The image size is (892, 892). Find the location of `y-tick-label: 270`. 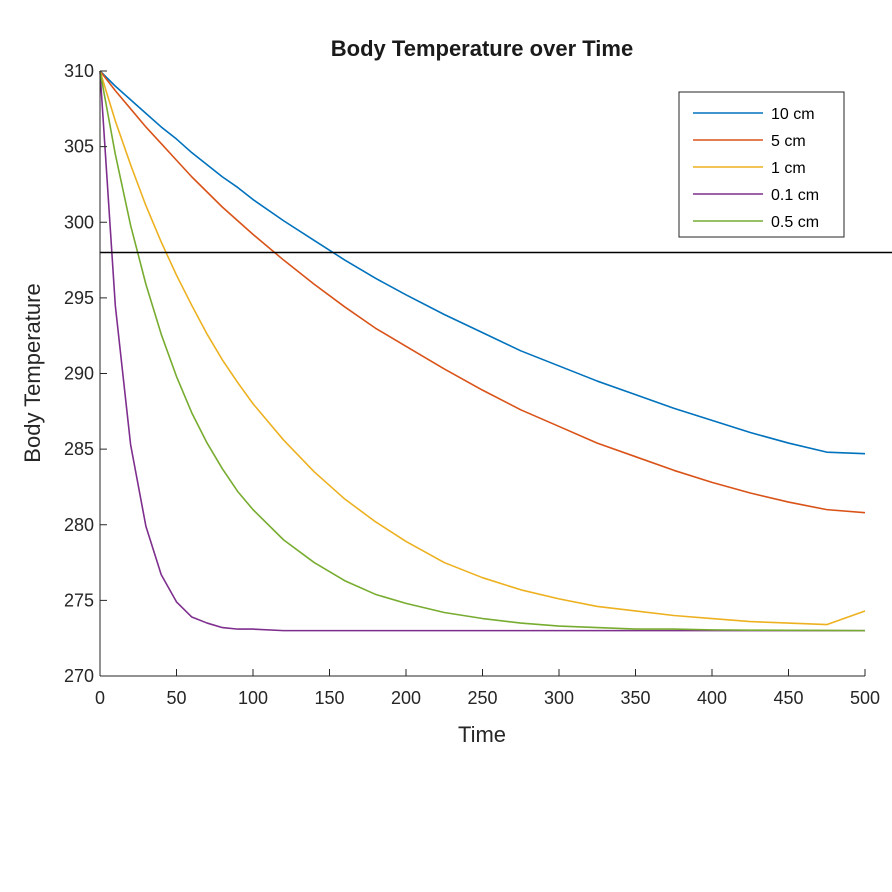

y-tick-label: 270 is located at coordinates (79, 676).